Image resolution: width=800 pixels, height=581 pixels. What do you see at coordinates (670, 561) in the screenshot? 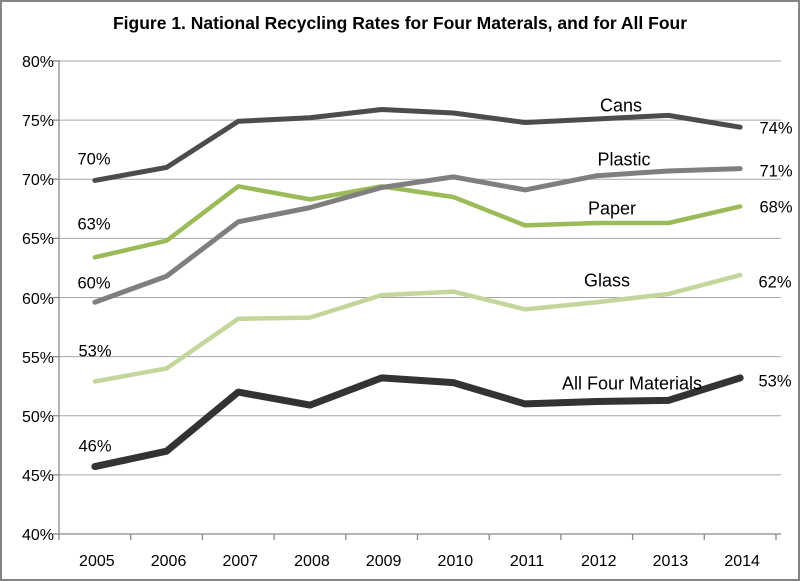
I see `x-tick-label: 2013` at bounding box center [670, 561].